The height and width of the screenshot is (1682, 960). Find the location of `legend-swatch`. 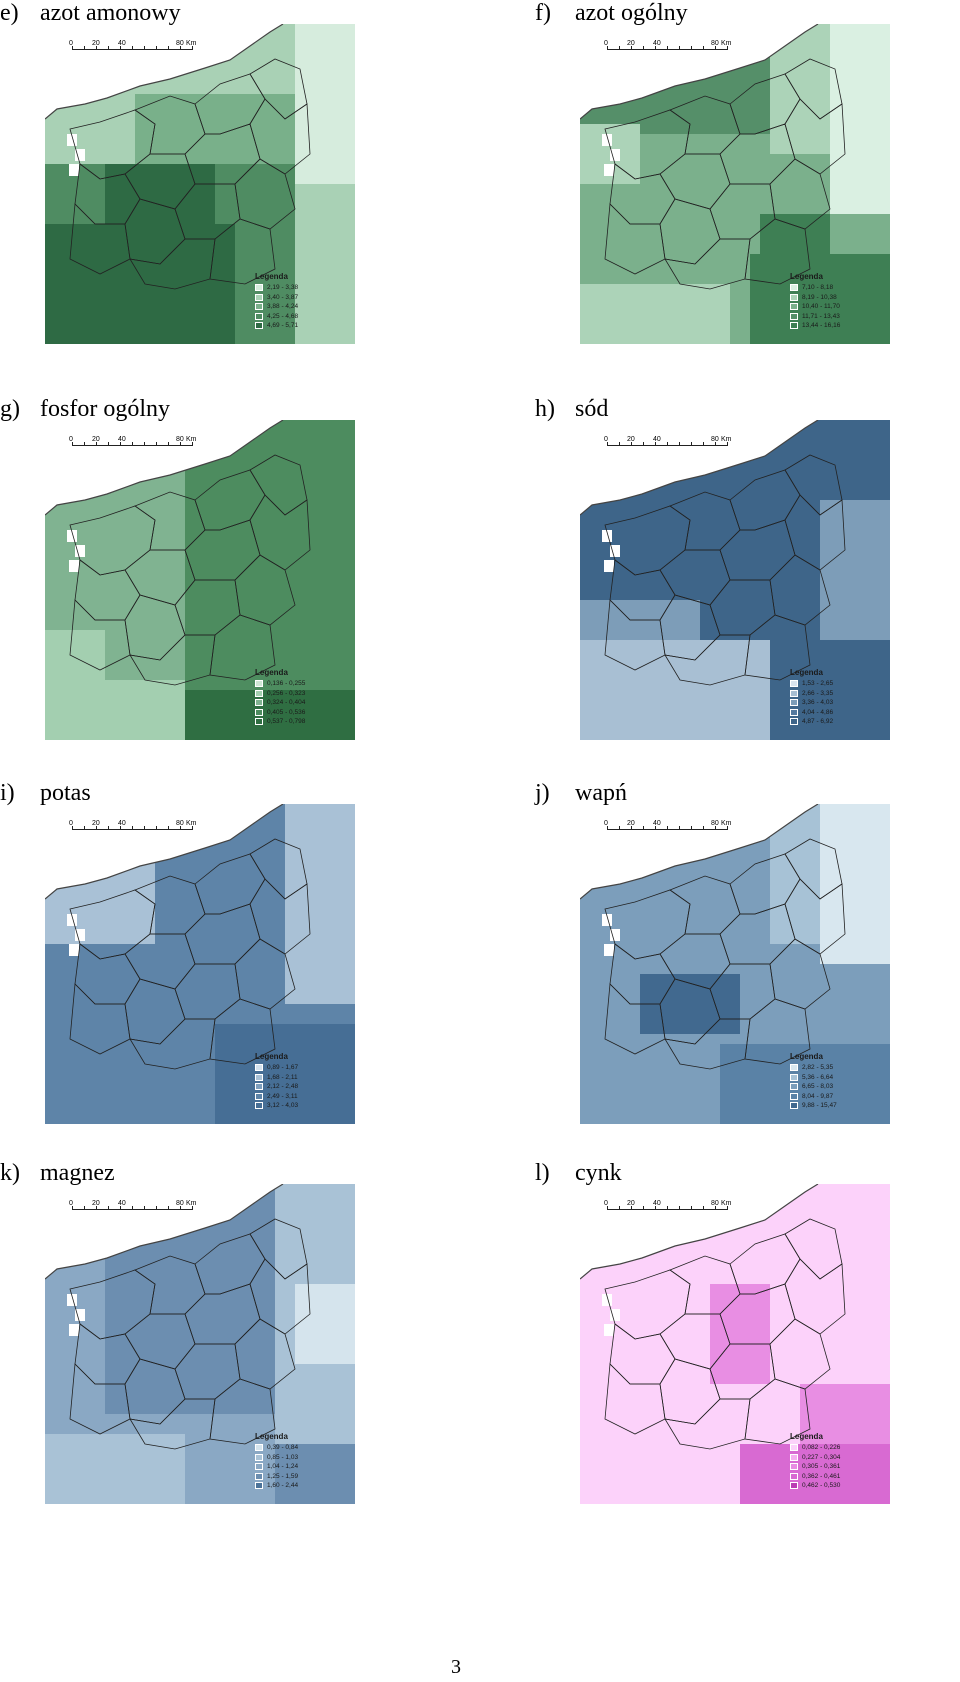

legend-swatch is located at coordinates (794, 307).